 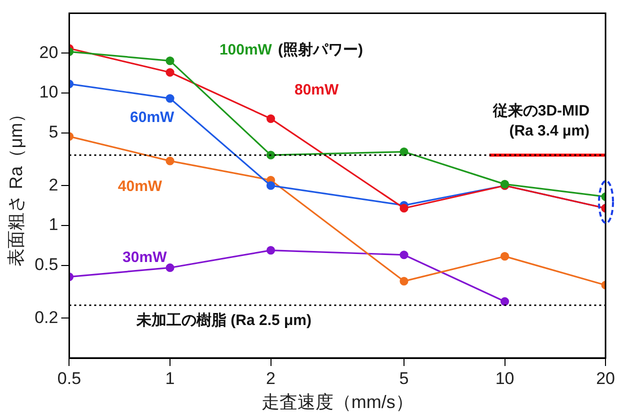 I want to click on annotation: (照射パワー), so click(x=320, y=49).